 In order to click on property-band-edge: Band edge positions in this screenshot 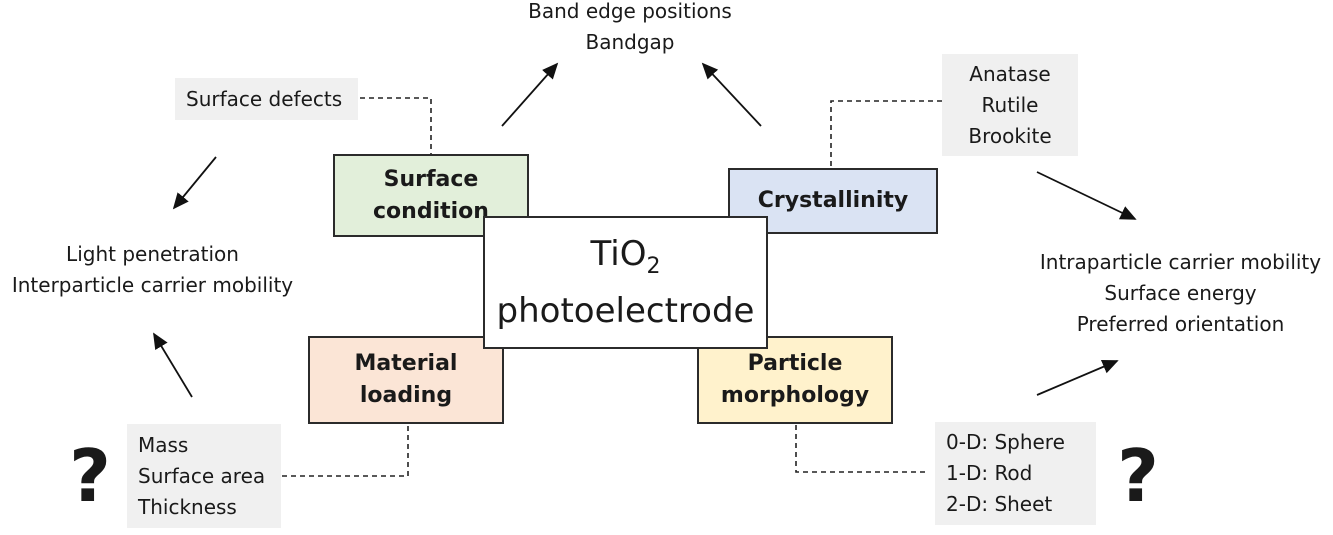, I will do `click(630, 11)`.